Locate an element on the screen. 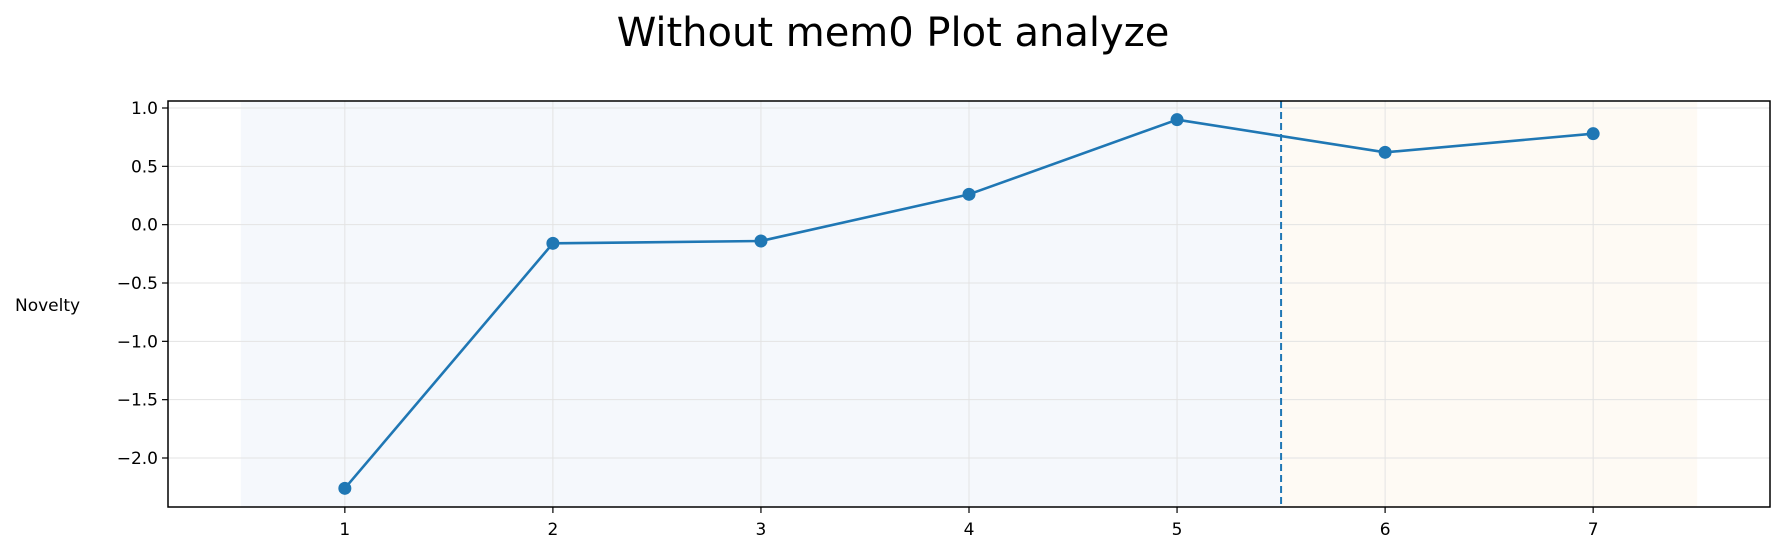  y-tick-label: 1.0 is located at coordinates (144, 109).